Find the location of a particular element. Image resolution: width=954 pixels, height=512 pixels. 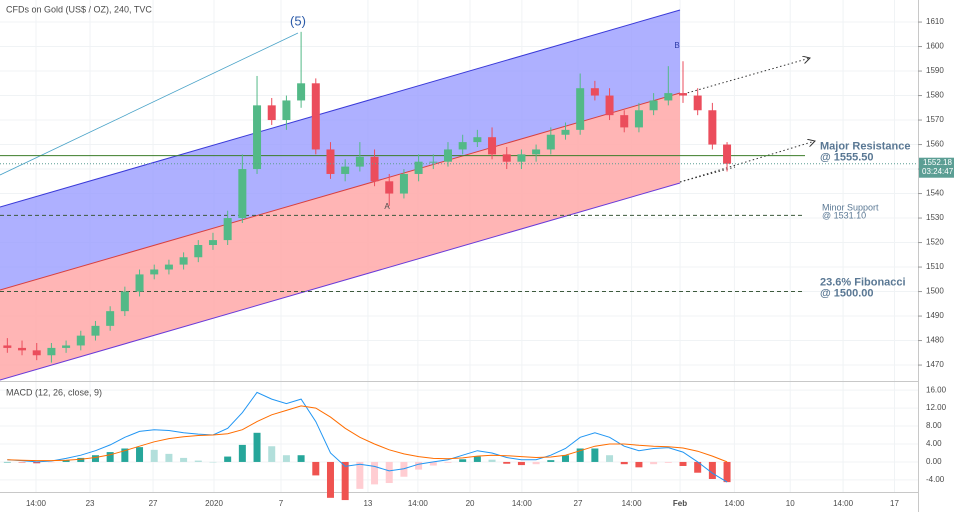

y-tick-label: 1600 is located at coordinates (935, 46).